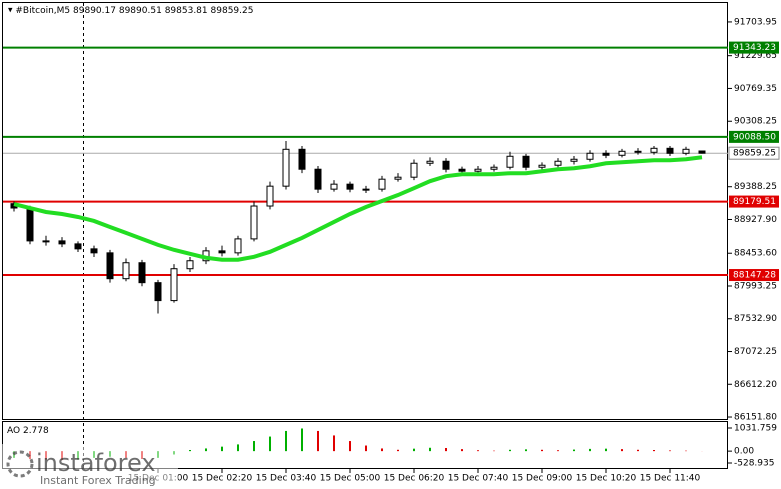 The width and height of the screenshot is (781, 489). Describe the element at coordinates (140, 11) in the screenshot. I see `ohlc-high: 89890.51` at that location.